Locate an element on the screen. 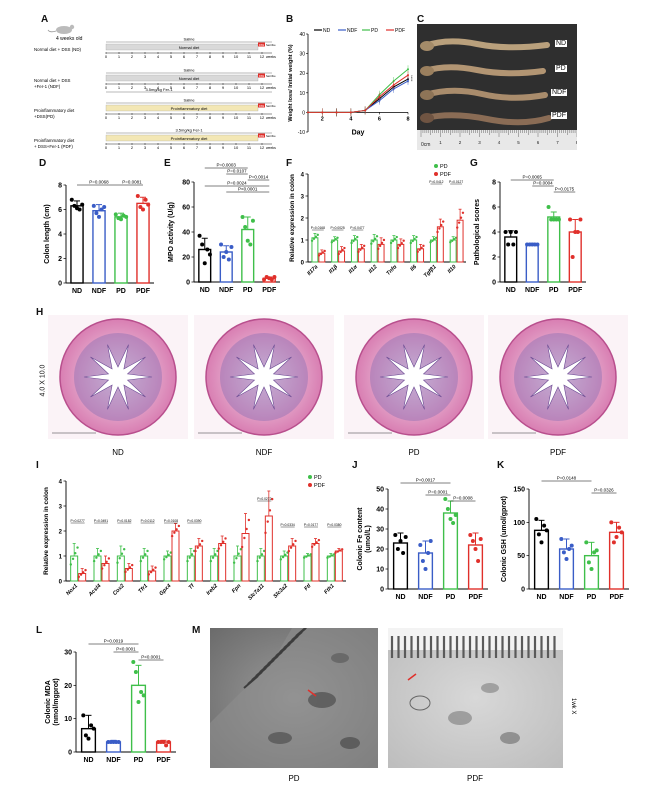 The width and height of the screenshot is (667, 789). x-tick-label: PDF is located at coordinates (143, 291).